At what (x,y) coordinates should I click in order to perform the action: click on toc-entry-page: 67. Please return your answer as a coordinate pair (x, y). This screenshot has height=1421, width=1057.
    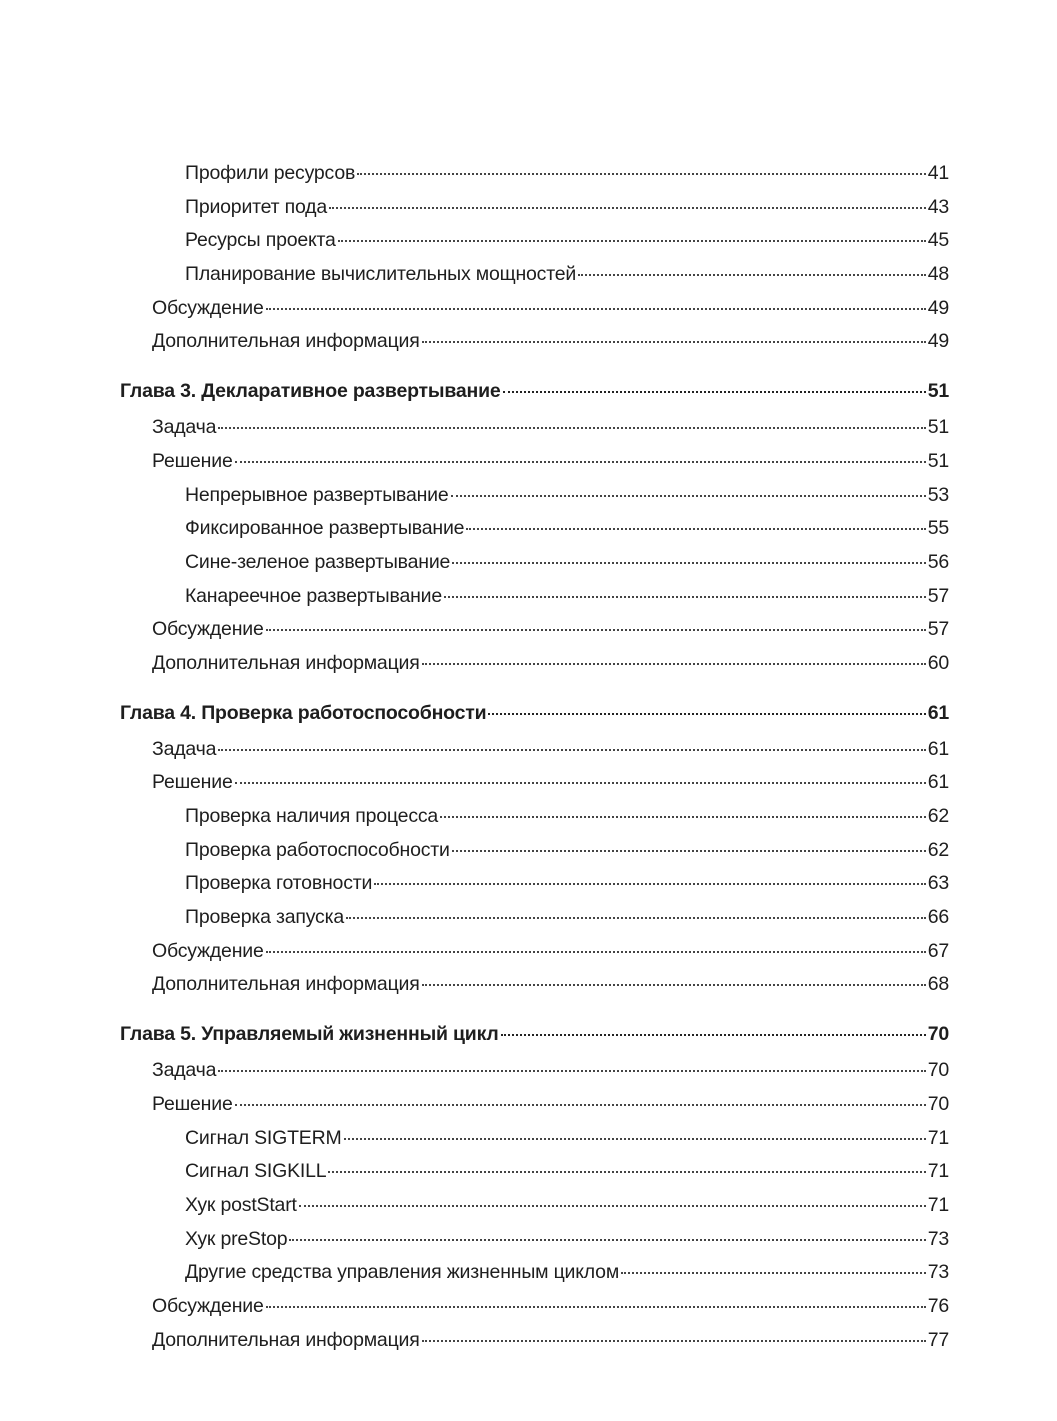
    Looking at the image, I should click on (938, 950).